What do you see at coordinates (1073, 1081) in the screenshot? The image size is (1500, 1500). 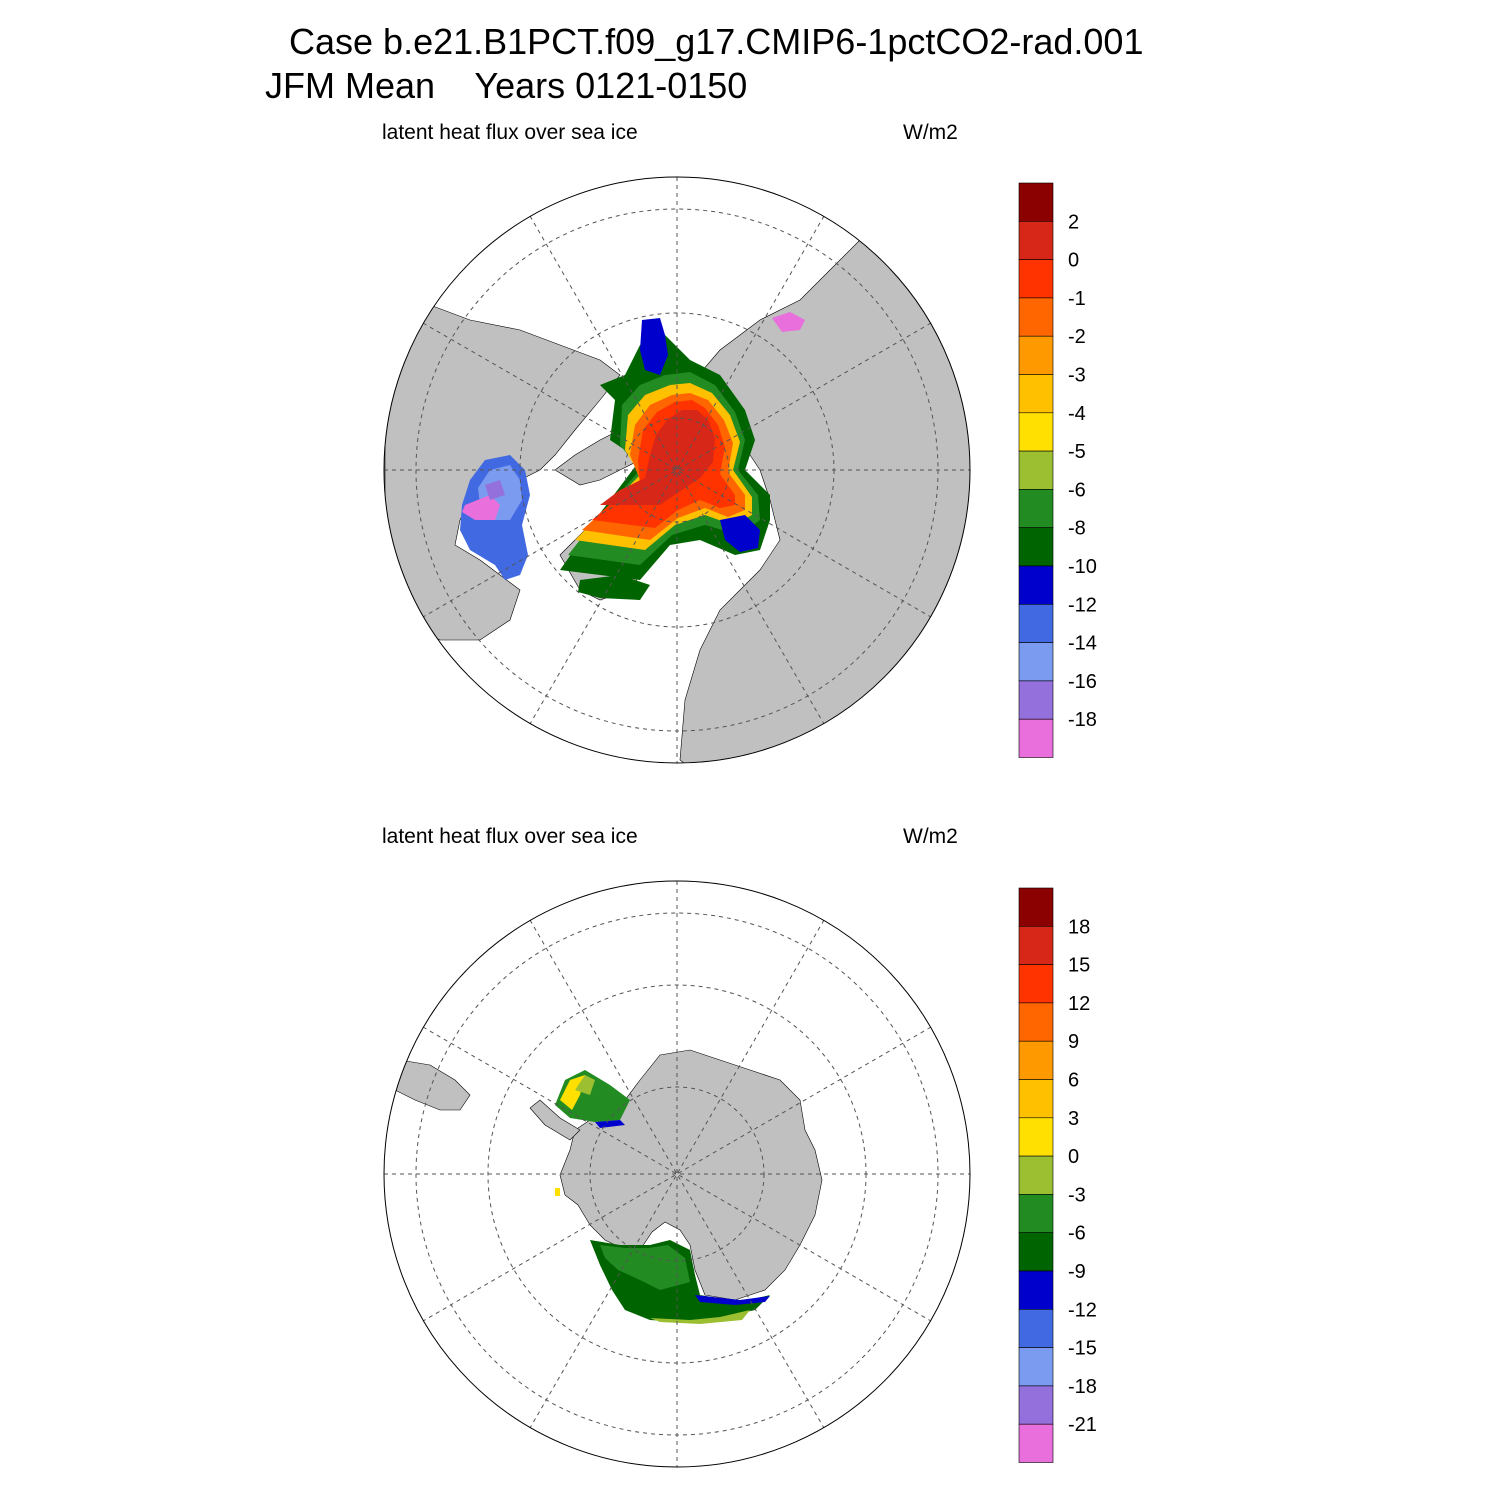 I see `colorbar-tick-label: 6` at bounding box center [1073, 1081].